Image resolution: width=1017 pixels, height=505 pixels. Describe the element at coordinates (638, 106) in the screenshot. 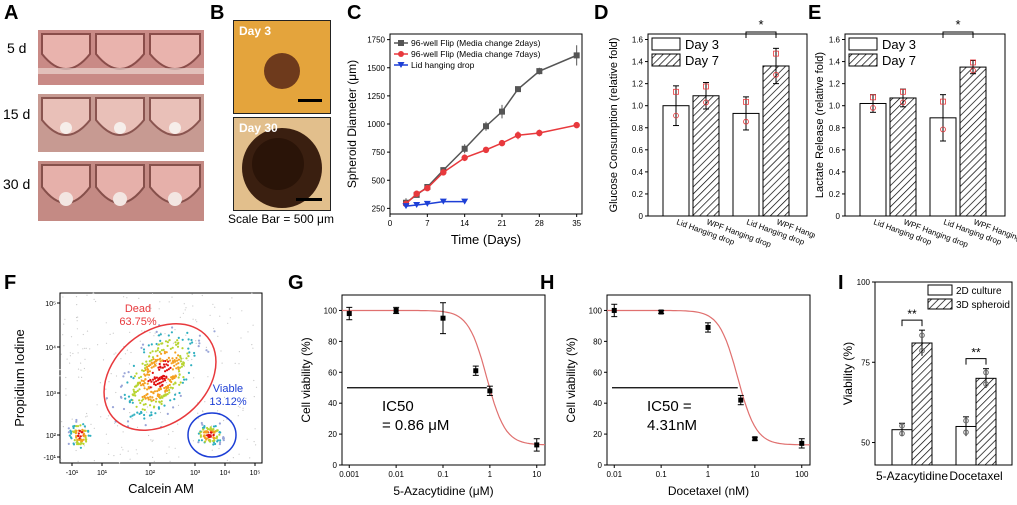

I see `y-tick-label: 1.0` at that location.